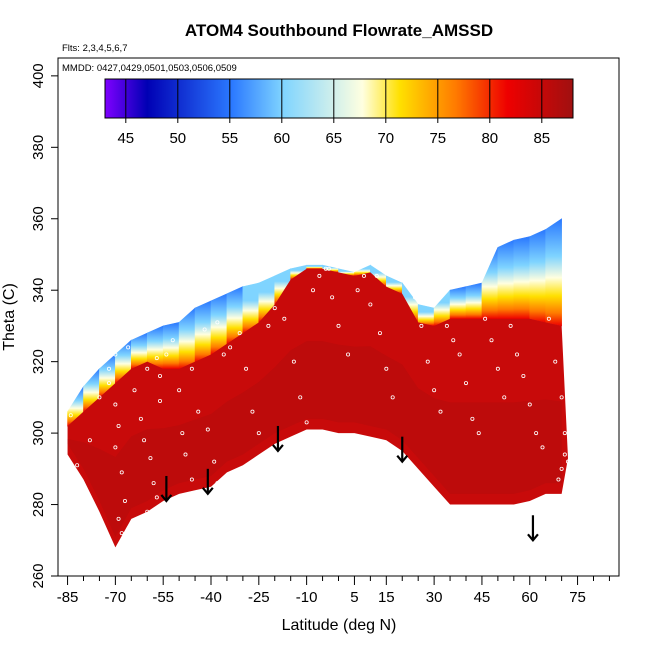 The image size is (650, 650). I want to click on y-tick-label: 340, so click(38, 290).